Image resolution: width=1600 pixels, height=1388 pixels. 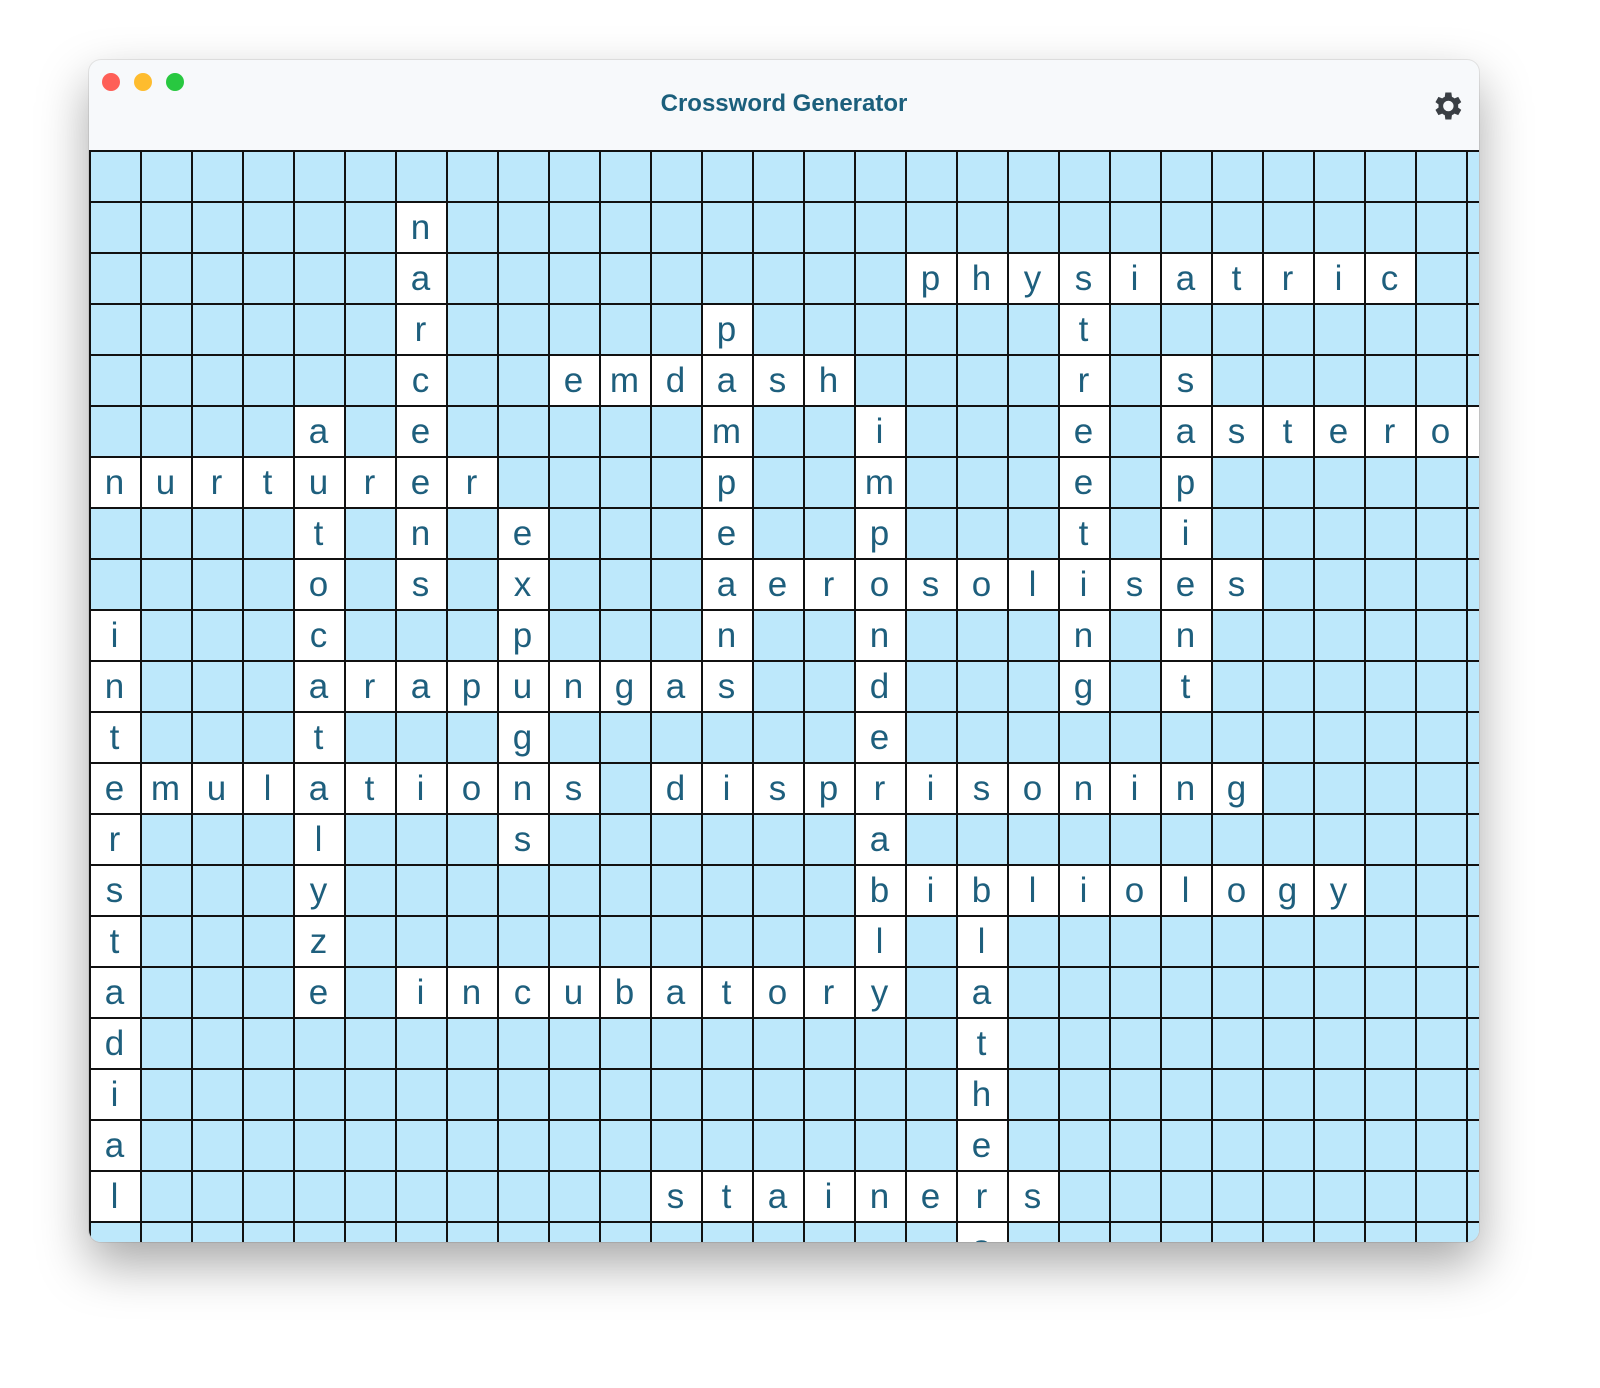 I want to click on minimize-button, so click(x=143, y=82).